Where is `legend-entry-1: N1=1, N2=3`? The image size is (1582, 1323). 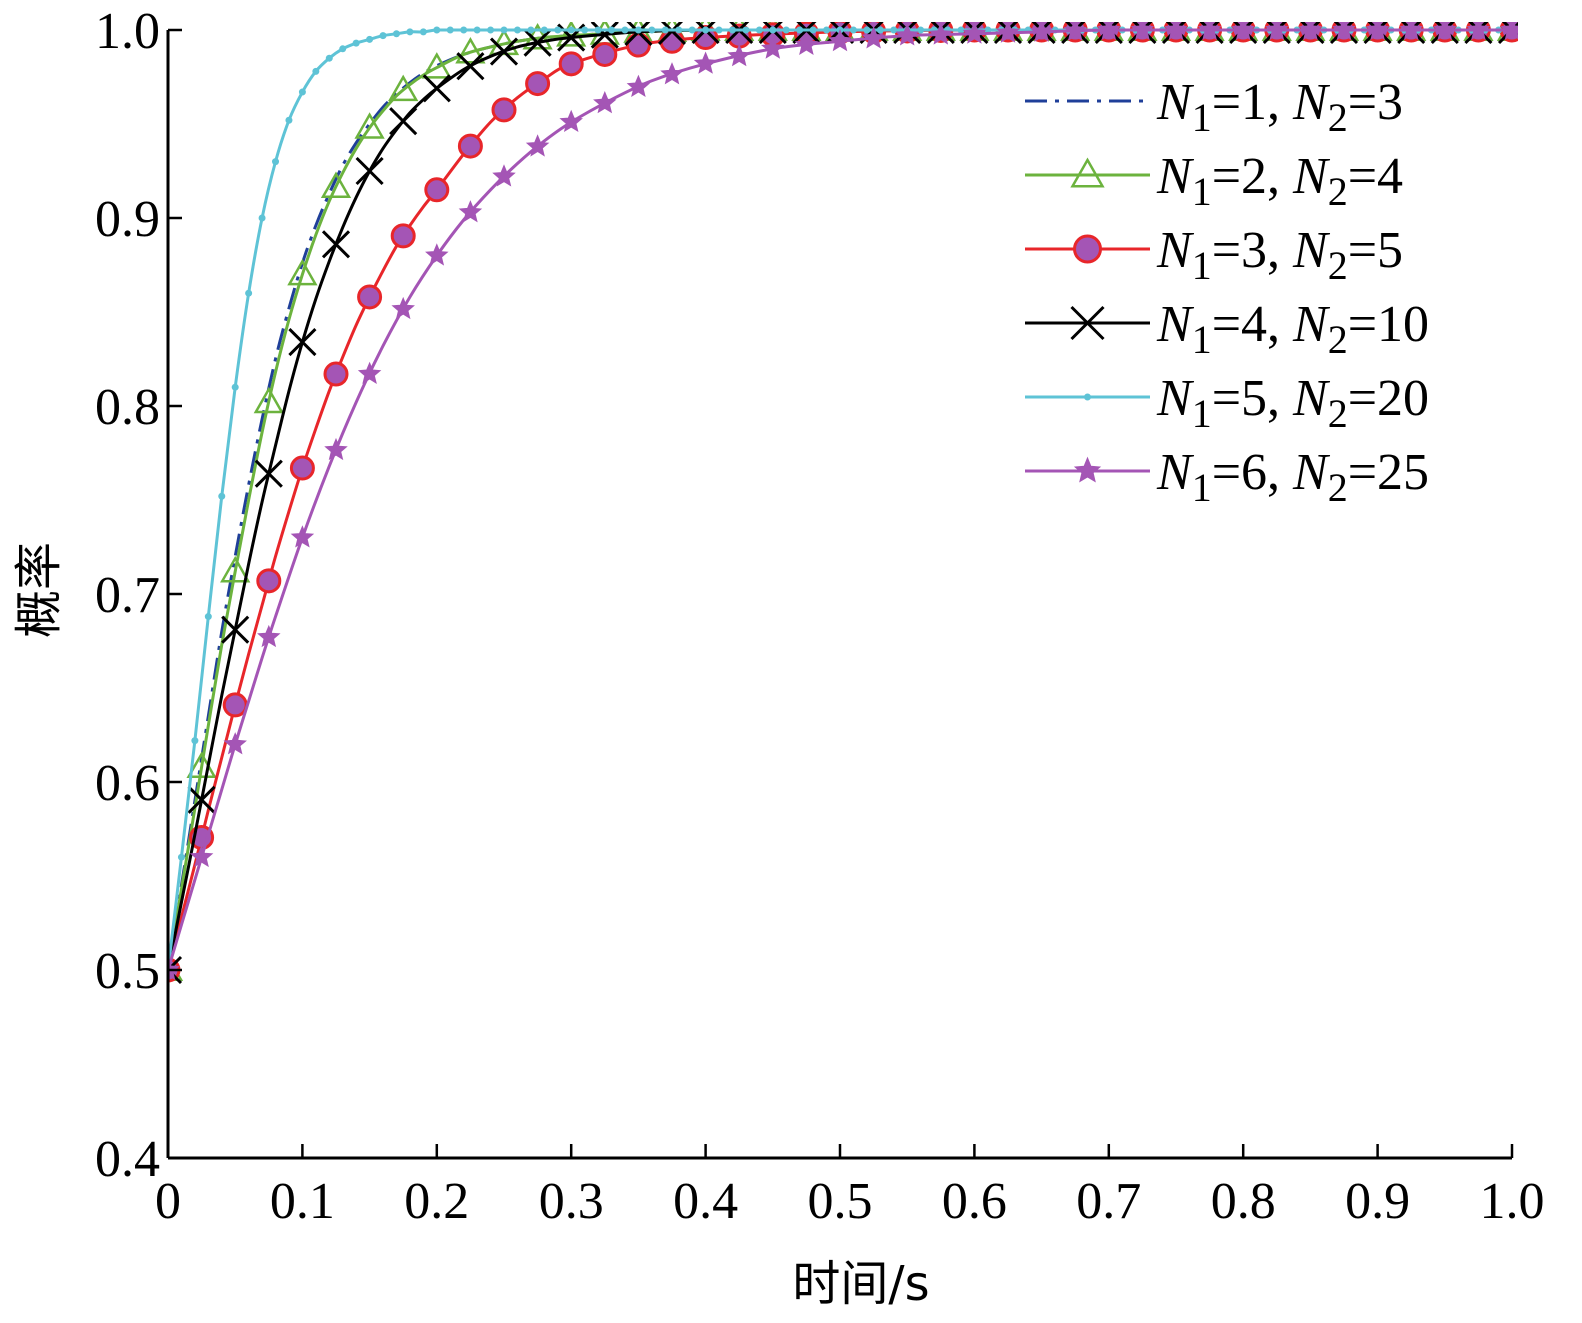
legend-entry-1: N1=1, N2=3 is located at coordinates (1214, 107).